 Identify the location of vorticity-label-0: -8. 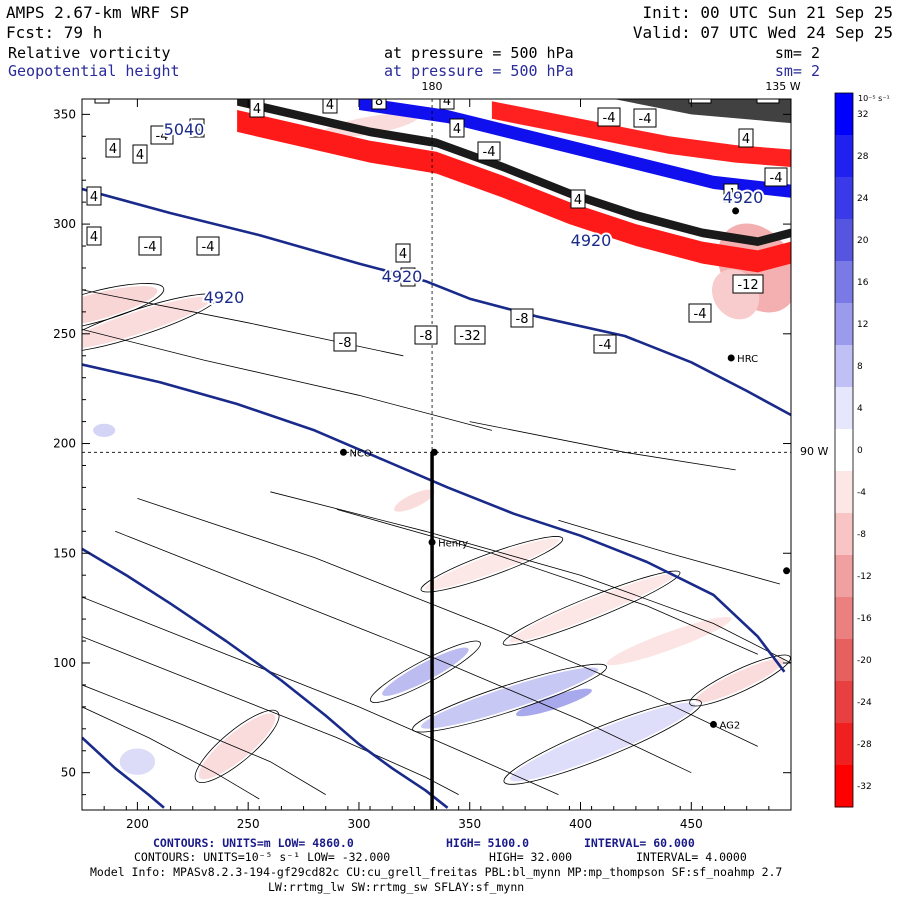
(345, 342).